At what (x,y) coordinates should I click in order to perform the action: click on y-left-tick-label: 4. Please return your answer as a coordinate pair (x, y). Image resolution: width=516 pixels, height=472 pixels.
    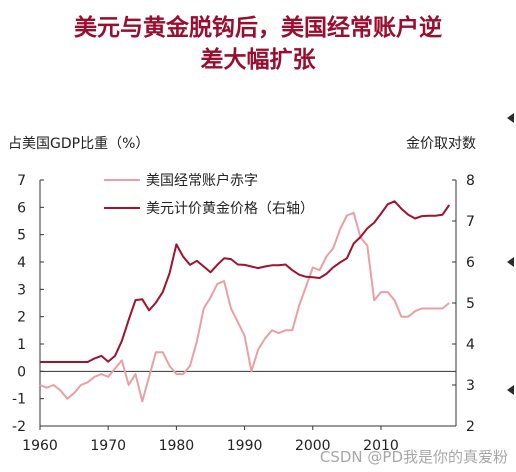
    Looking at the image, I should click on (21, 263).